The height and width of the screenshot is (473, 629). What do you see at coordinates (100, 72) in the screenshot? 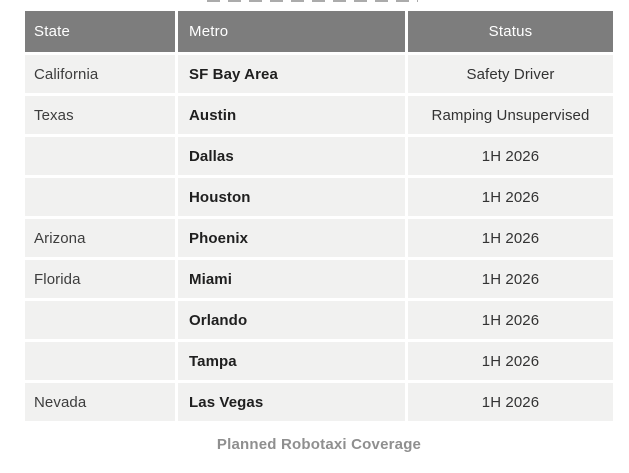
I see `cell-state: California` at bounding box center [100, 72].